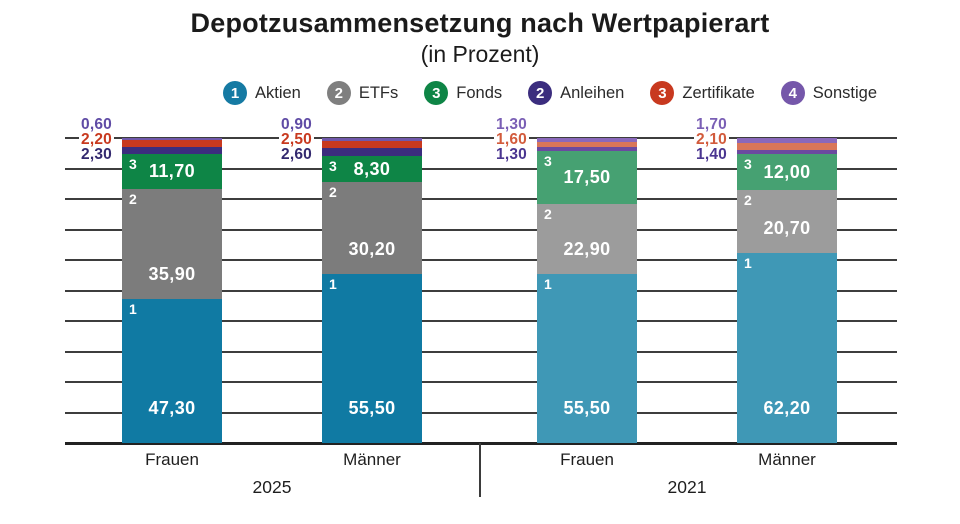 The width and height of the screenshot is (960, 524). I want to click on segment-value-label: 17,50, so click(587, 177).